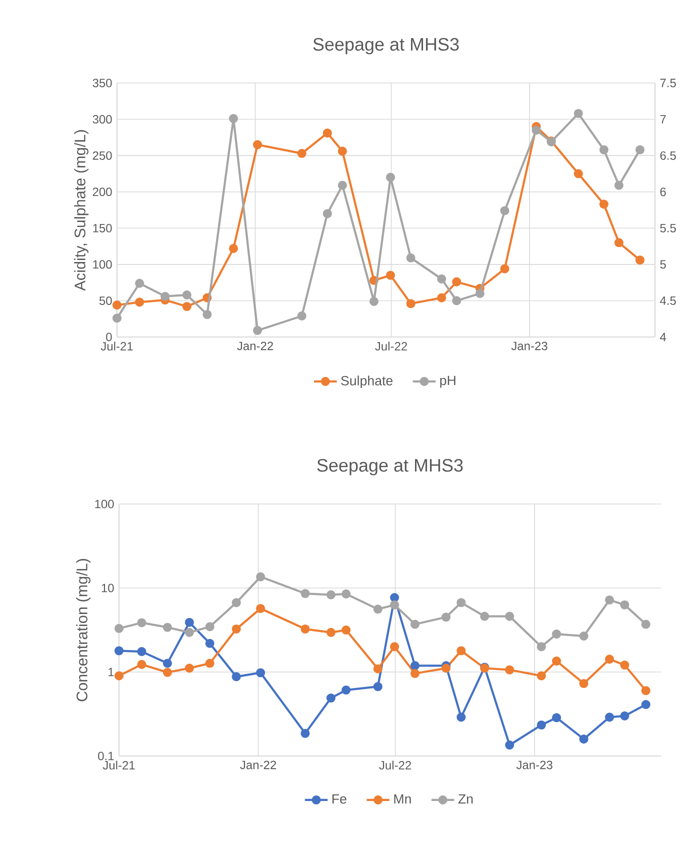 The image size is (699, 843). Describe the element at coordinates (102, 83) in the screenshot. I see `y-tick-label: 350` at that location.